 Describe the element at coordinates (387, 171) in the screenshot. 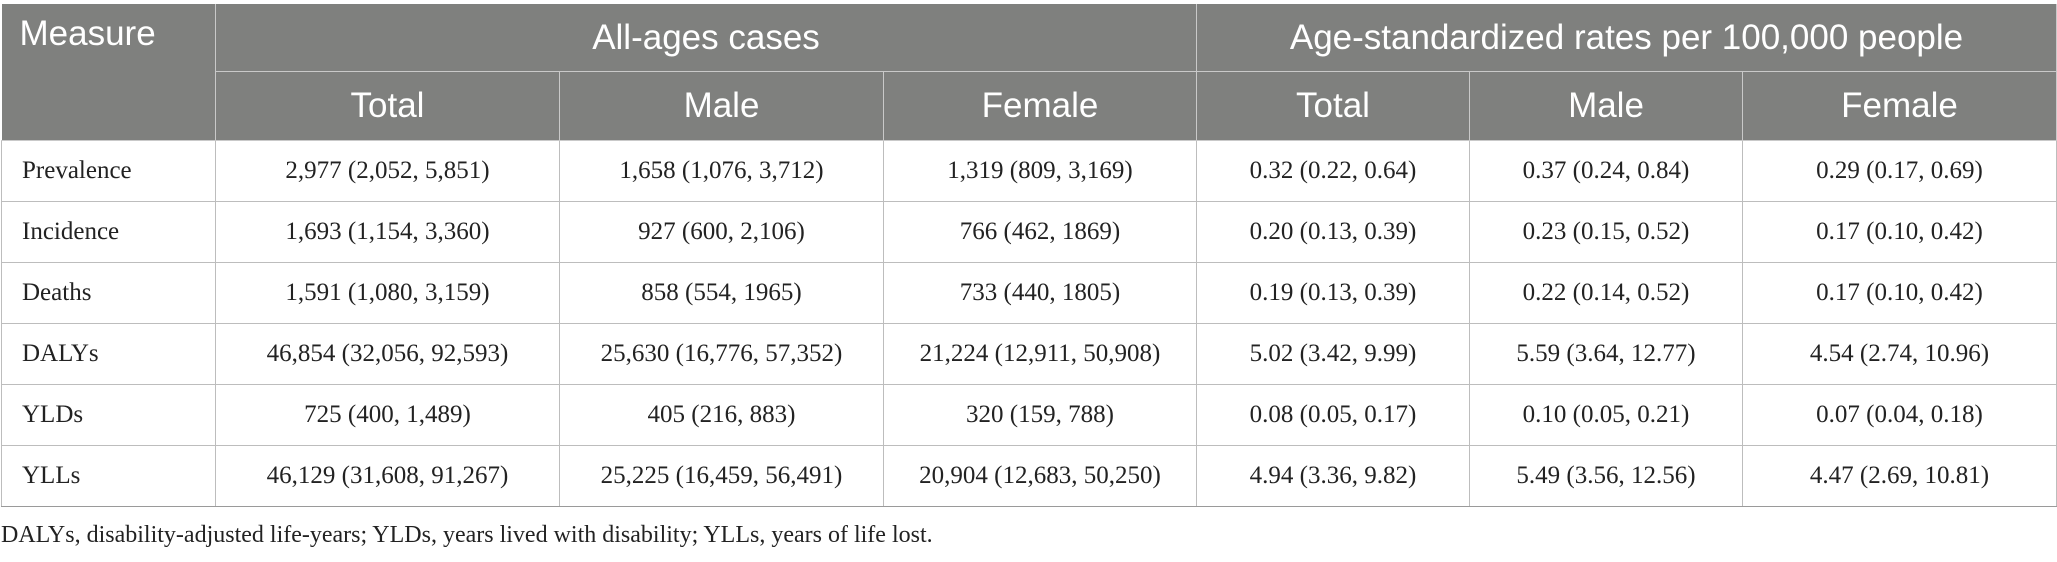

I see `cell-all-ages-total: 2,977 (2,052, 5,851)` at that location.